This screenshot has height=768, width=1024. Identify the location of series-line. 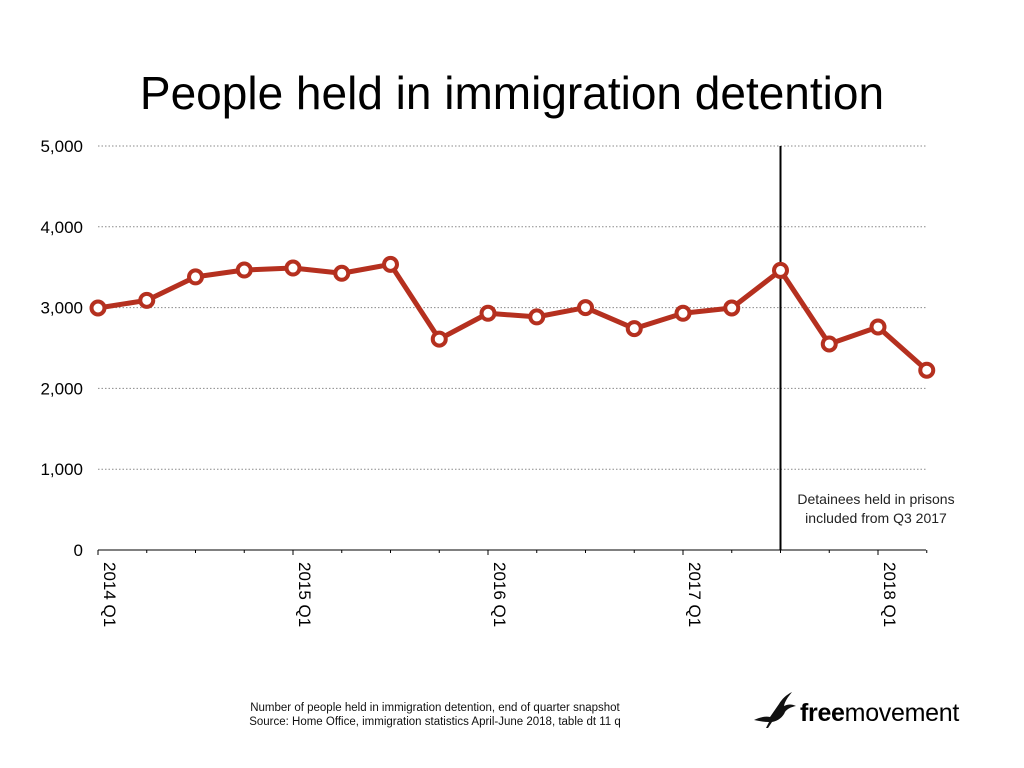
(512, 317).